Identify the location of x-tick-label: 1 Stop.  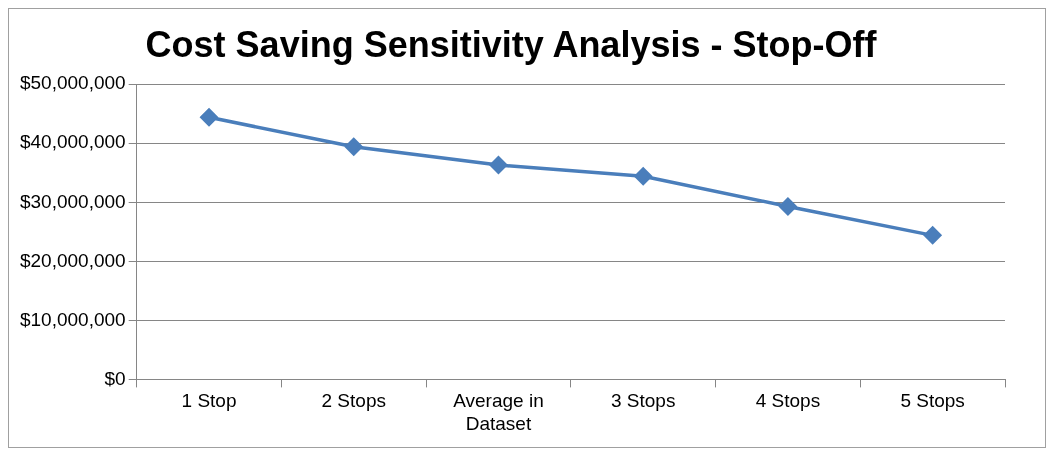
(209, 401).